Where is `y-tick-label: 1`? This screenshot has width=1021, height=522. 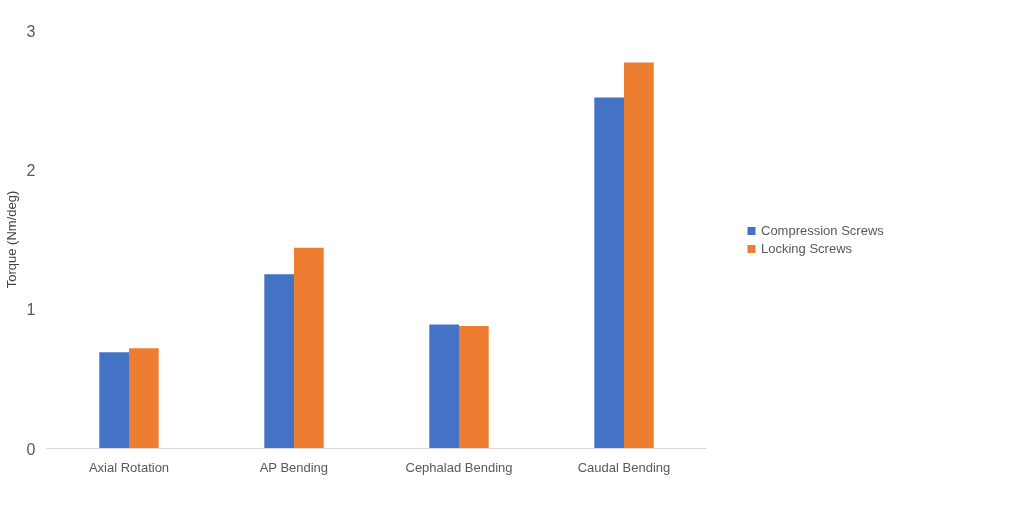
y-tick-label: 1 is located at coordinates (31, 310).